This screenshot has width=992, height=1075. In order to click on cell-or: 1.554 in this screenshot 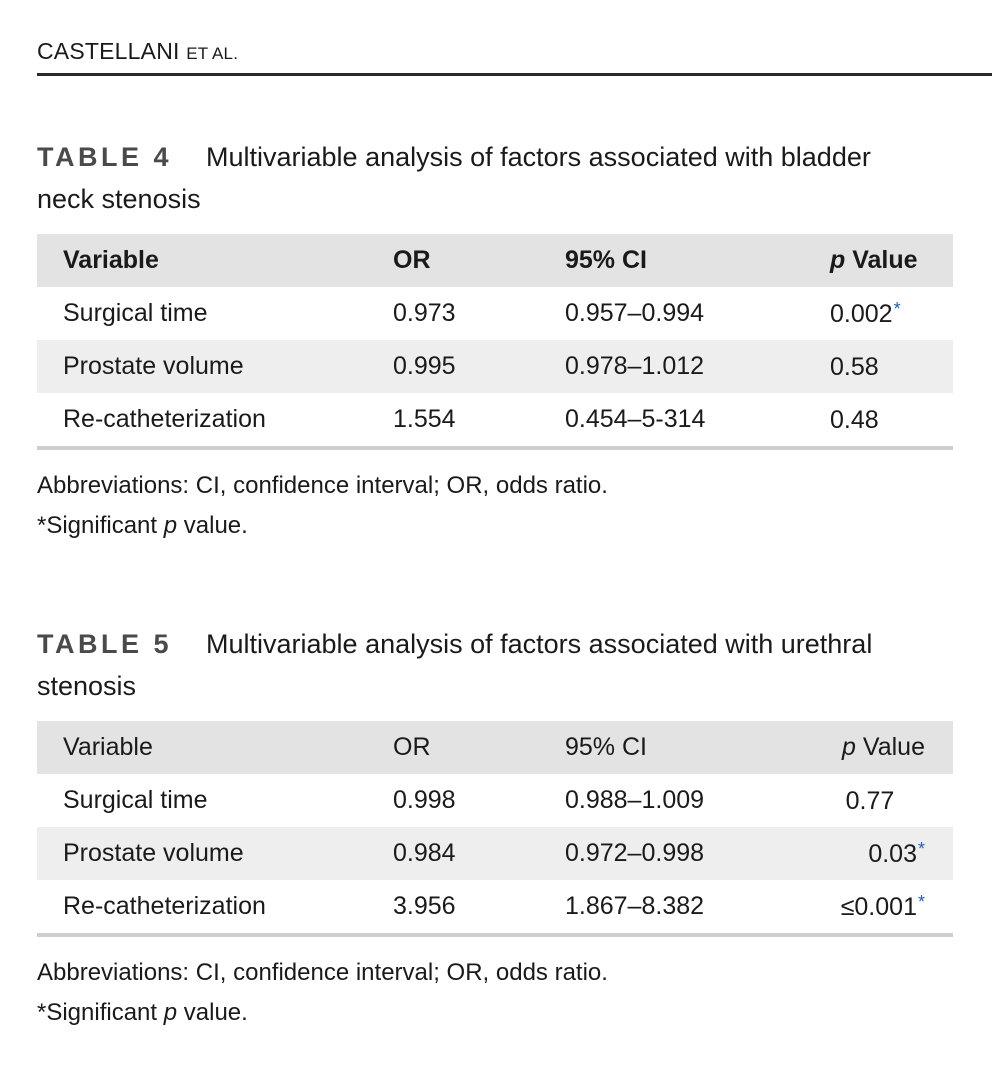, I will do `click(479, 421)`.